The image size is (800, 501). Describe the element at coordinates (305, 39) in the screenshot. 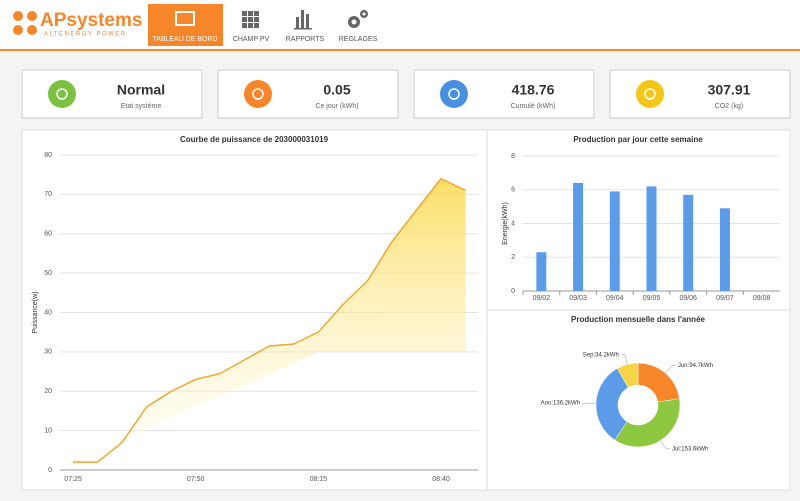

I see `nav-label: RAPPORTS` at that location.